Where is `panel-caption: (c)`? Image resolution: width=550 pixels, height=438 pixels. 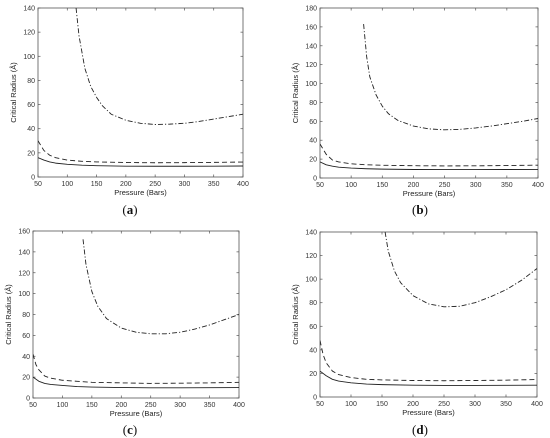
panel-caption: (c) is located at coordinates (130, 429).